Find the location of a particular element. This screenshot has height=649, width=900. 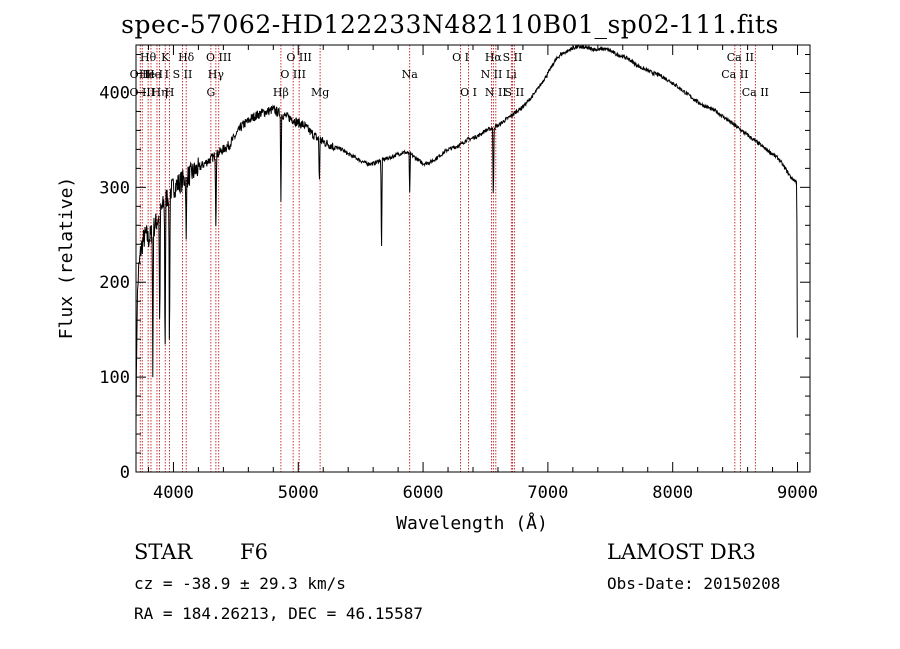

x-tick-label-3: 7000 is located at coordinates (547, 493).